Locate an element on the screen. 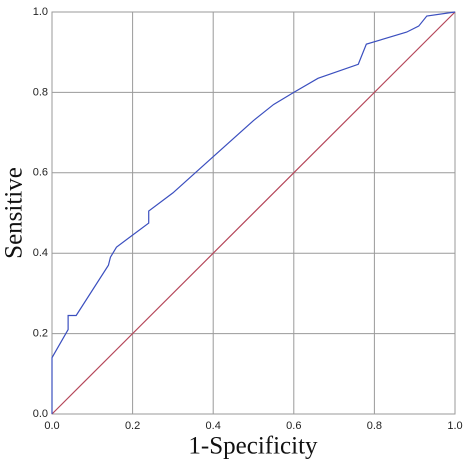 Image resolution: width=474 pixels, height=470 pixels. x-tick-label: 0.0 is located at coordinates (51, 426).